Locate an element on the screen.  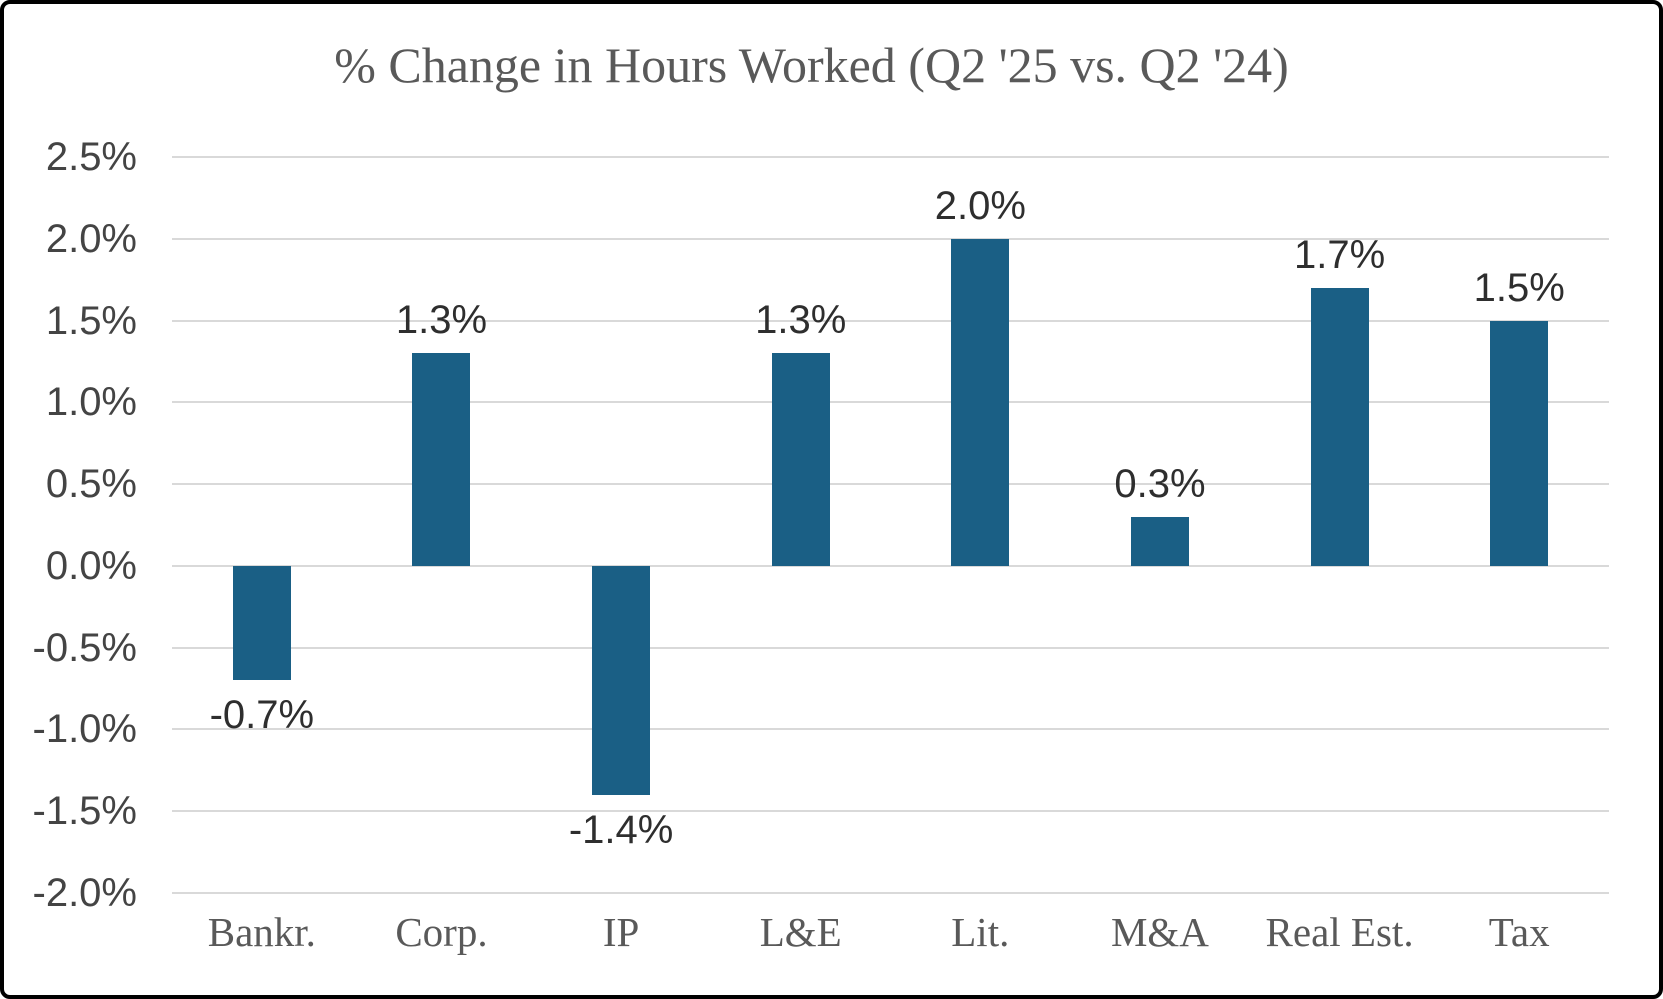
bar-value-label: 0.3% is located at coordinates (1160, 483).